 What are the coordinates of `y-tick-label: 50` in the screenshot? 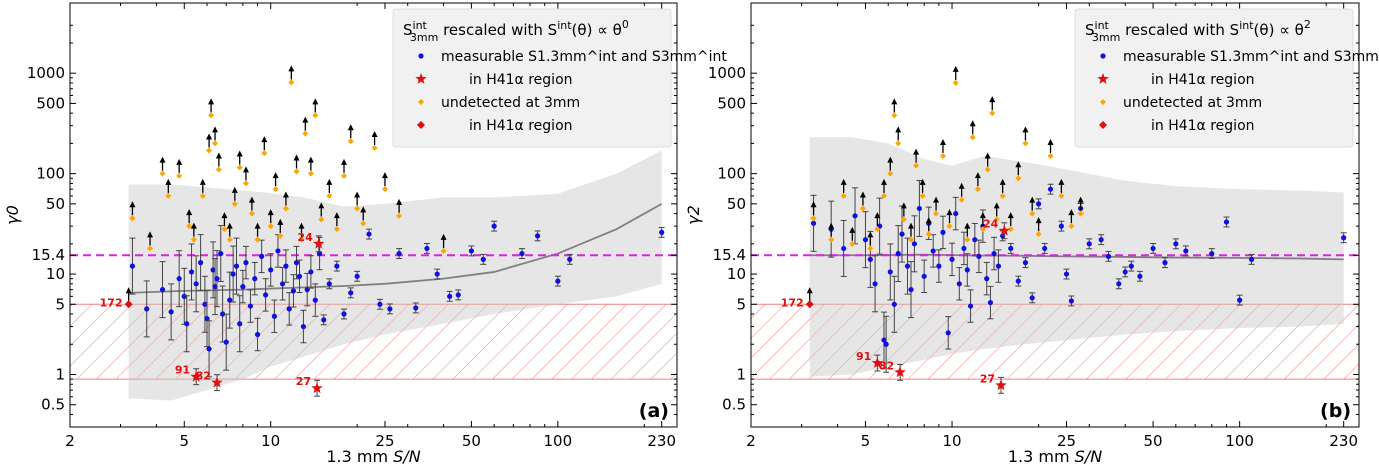 It's located at (55, 204).